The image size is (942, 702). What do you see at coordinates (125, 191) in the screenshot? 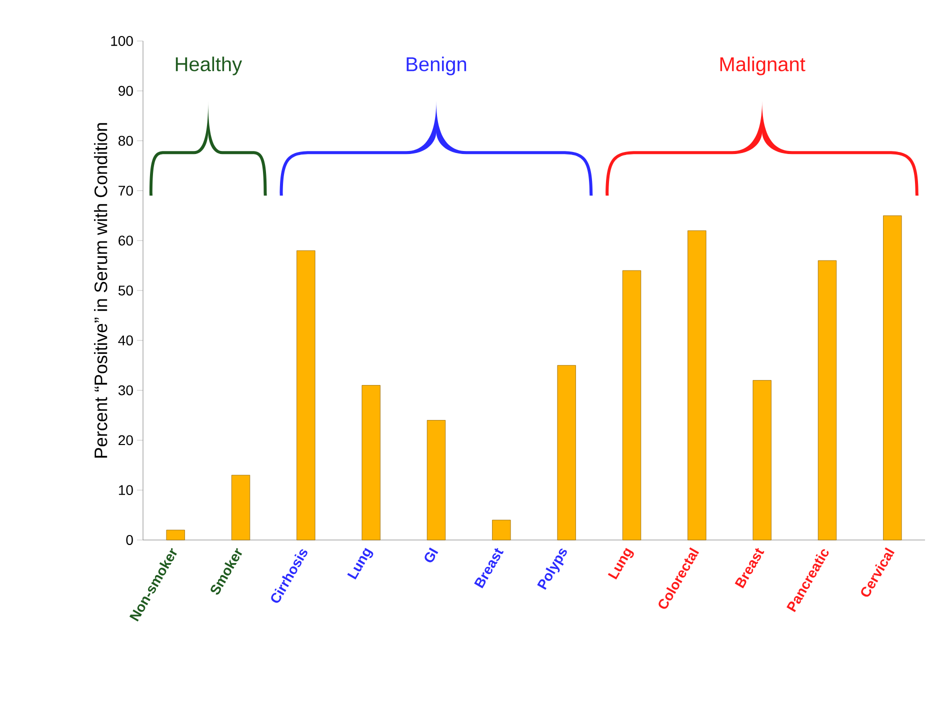
I see `y-tick-label: 70` at bounding box center [125, 191].